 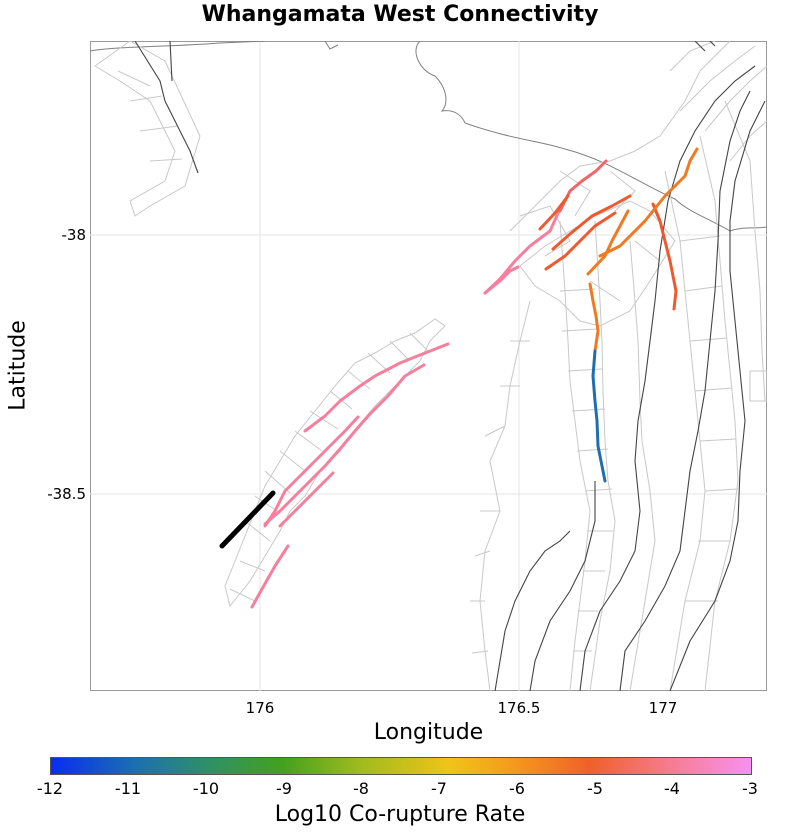 I want to click on map-title: Whangamata West Connectivity, so click(x=400, y=14).